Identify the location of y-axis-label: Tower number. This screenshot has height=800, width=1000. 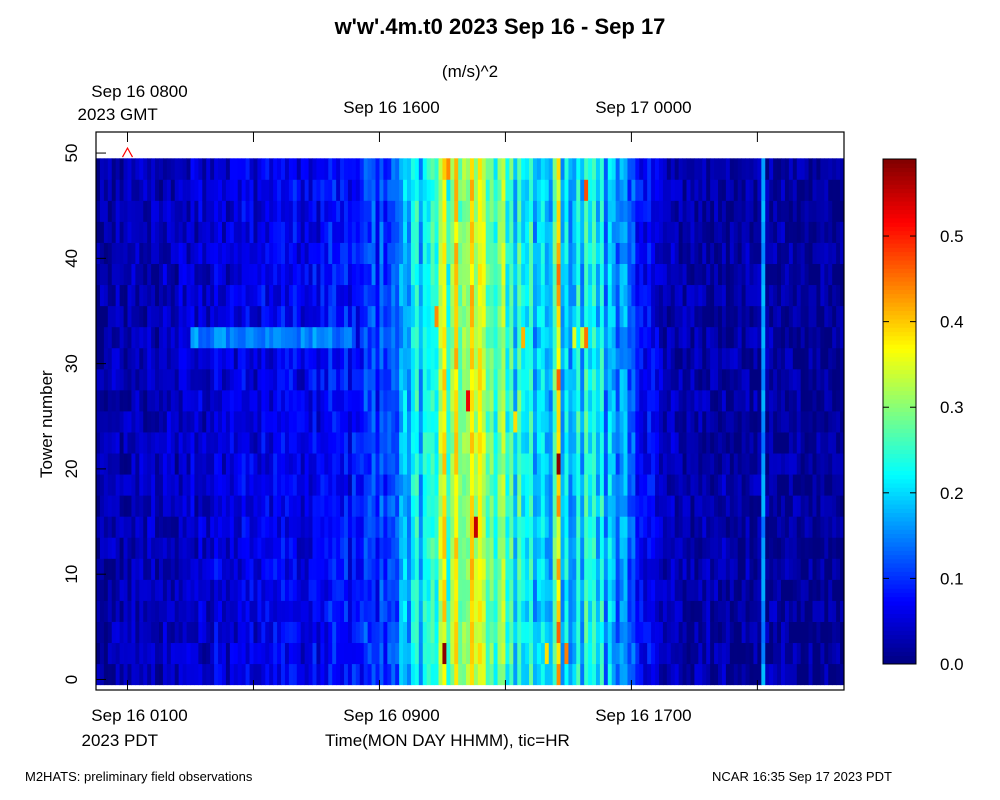
(46, 424).